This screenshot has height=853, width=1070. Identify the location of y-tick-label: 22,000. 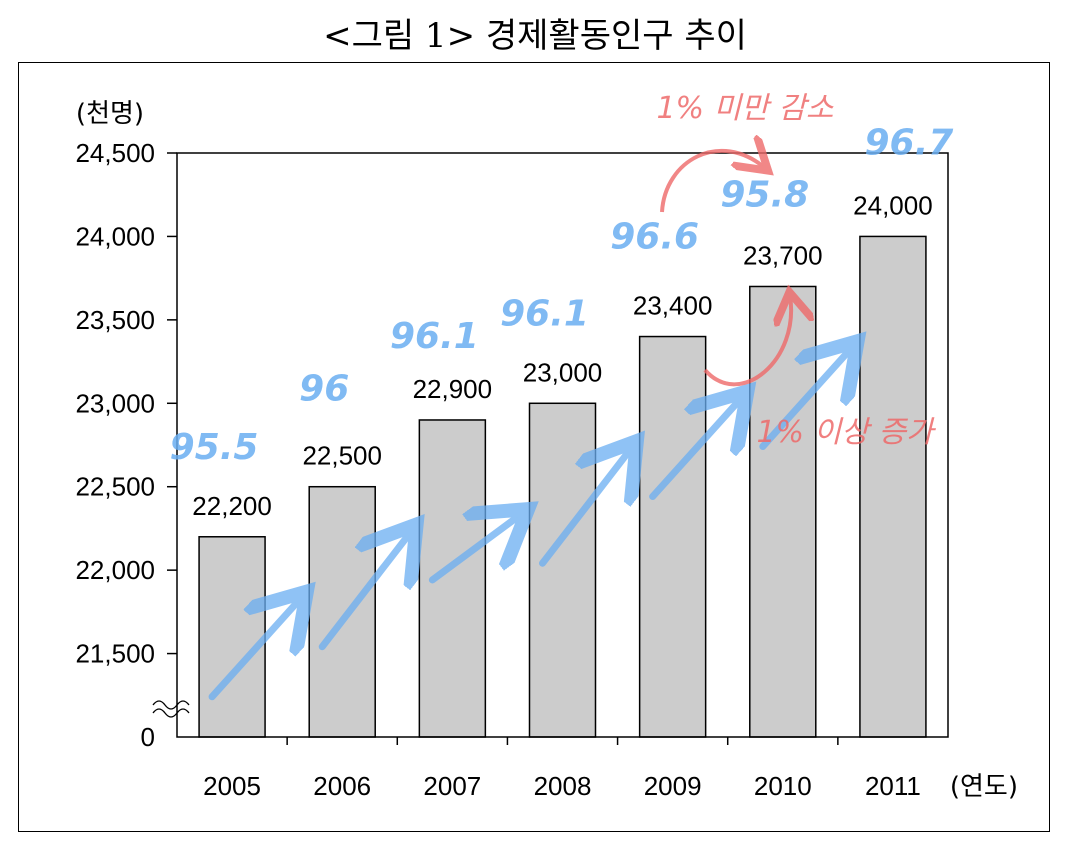
(115, 570).